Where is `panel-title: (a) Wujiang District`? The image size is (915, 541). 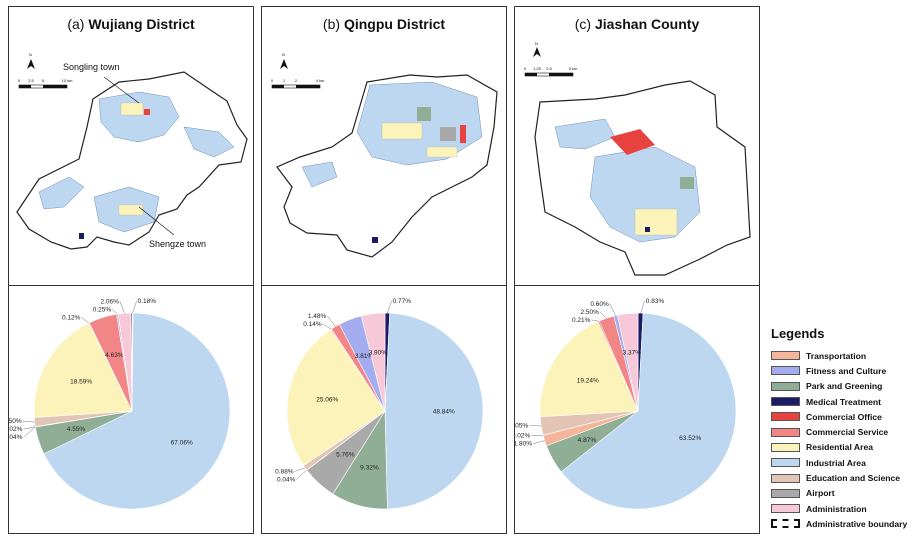
panel-title: (a) Wujiang District is located at coordinates (131, 24).